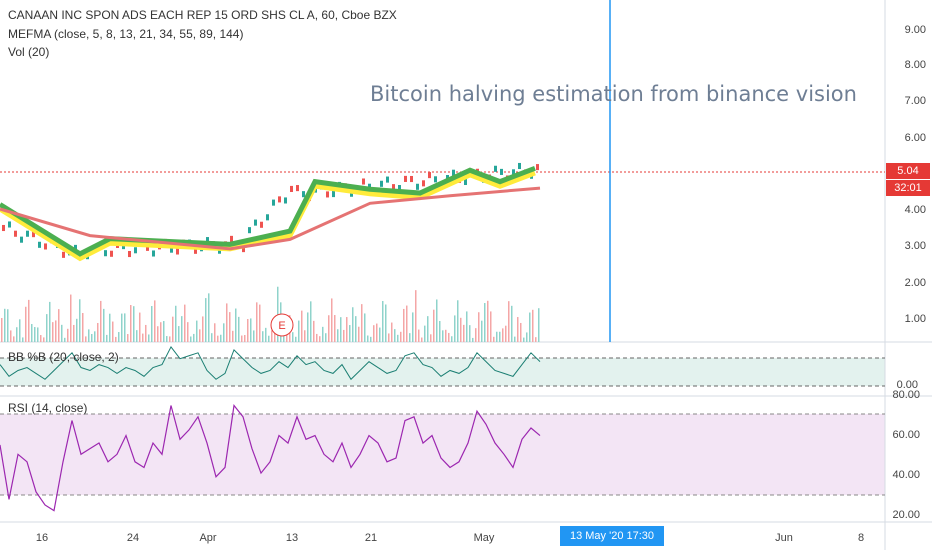  Describe the element at coordinates (48, 408) in the screenshot. I see `rsi-legend: RSI (14, close)` at that location.